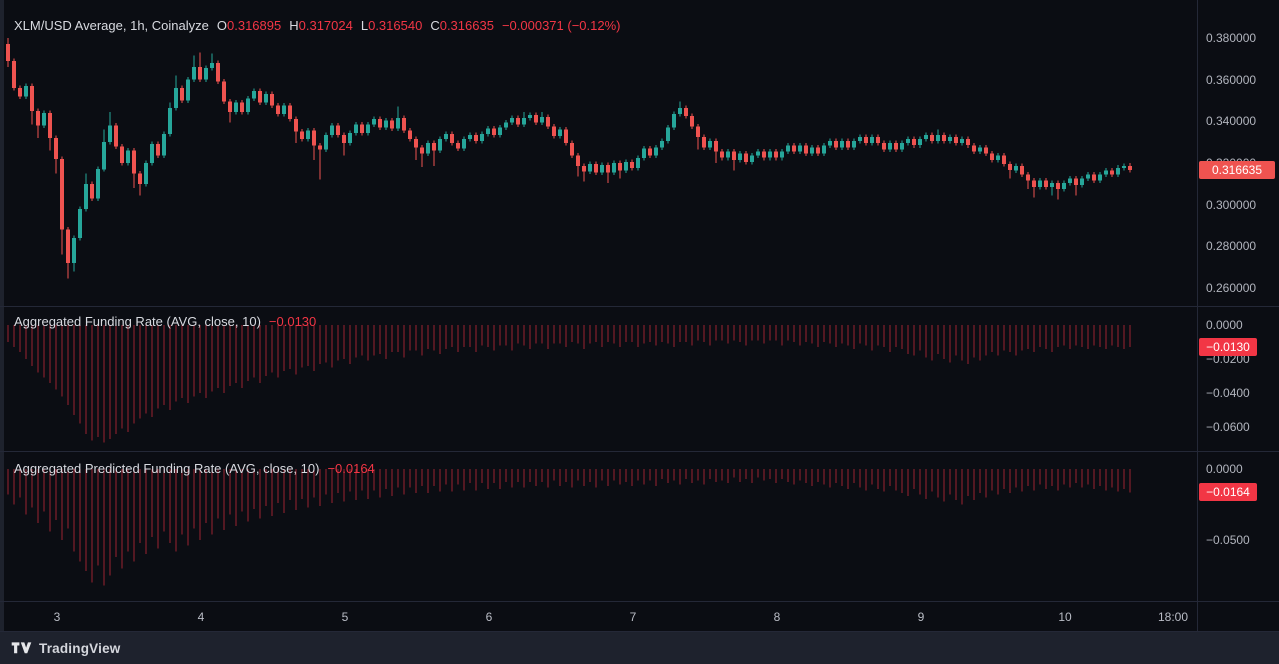 This screenshot has width=1279, height=664. I want to click on time-tick-label: 9, so click(921, 617).